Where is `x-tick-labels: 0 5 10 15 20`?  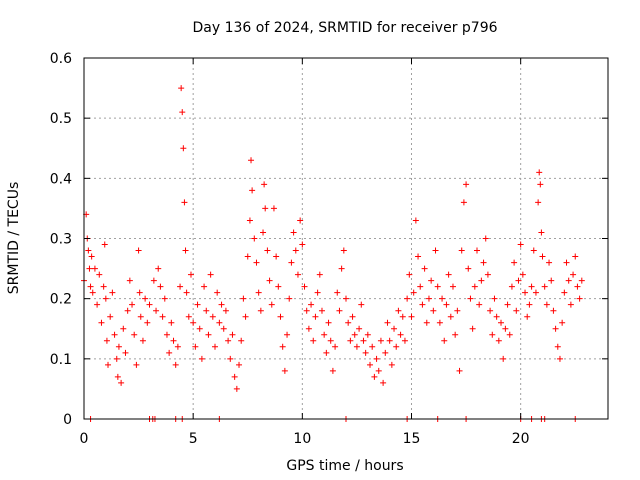 x-tick-labels: 0 5 10 15 20 is located at coordinates (305, 439).